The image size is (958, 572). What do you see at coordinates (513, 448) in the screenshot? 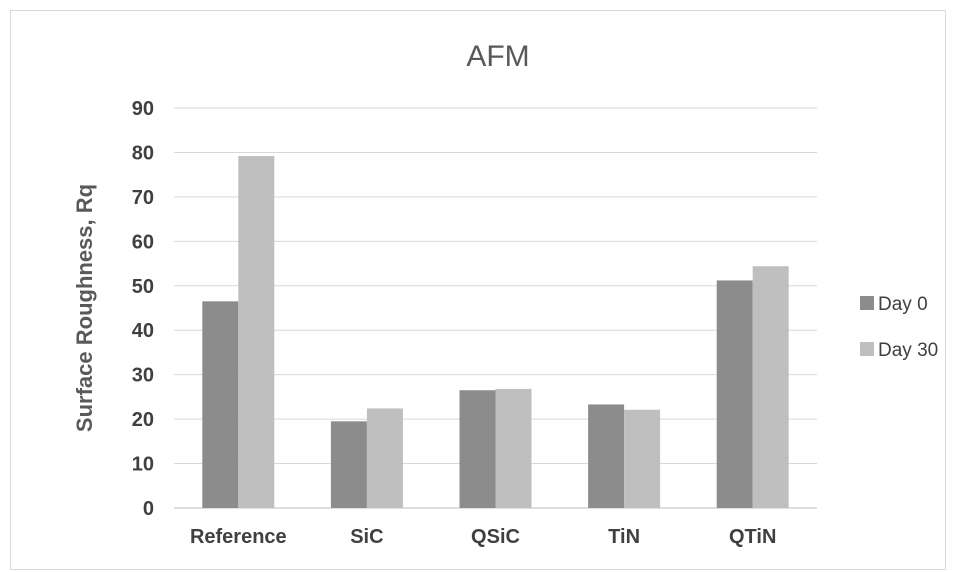
I see `bar-day-30-qsic` at bounding box center [513, 448].